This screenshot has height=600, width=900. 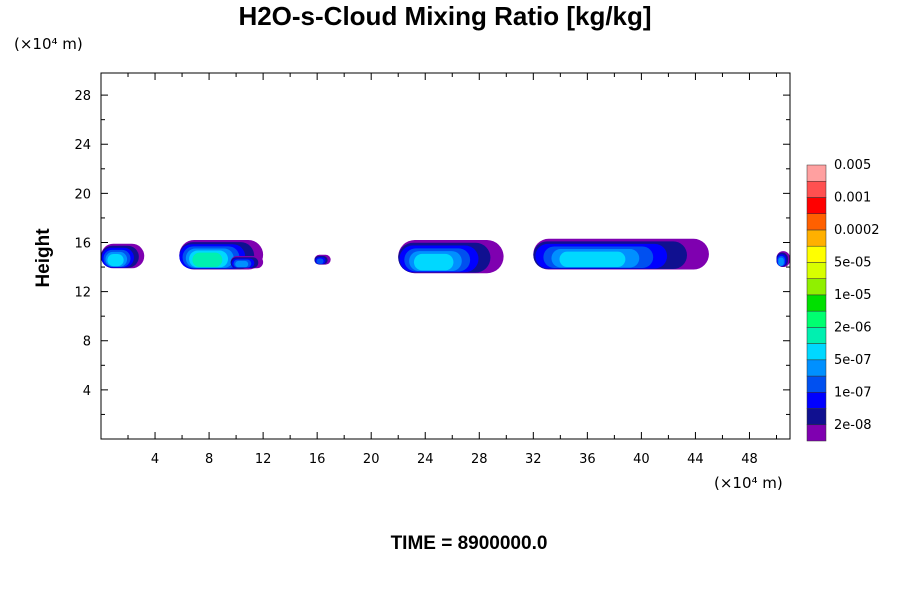 I want to click on chart-title: H2O-s-Cloud Mixing Ratio [kg/kg], so click(x=444, y=16).